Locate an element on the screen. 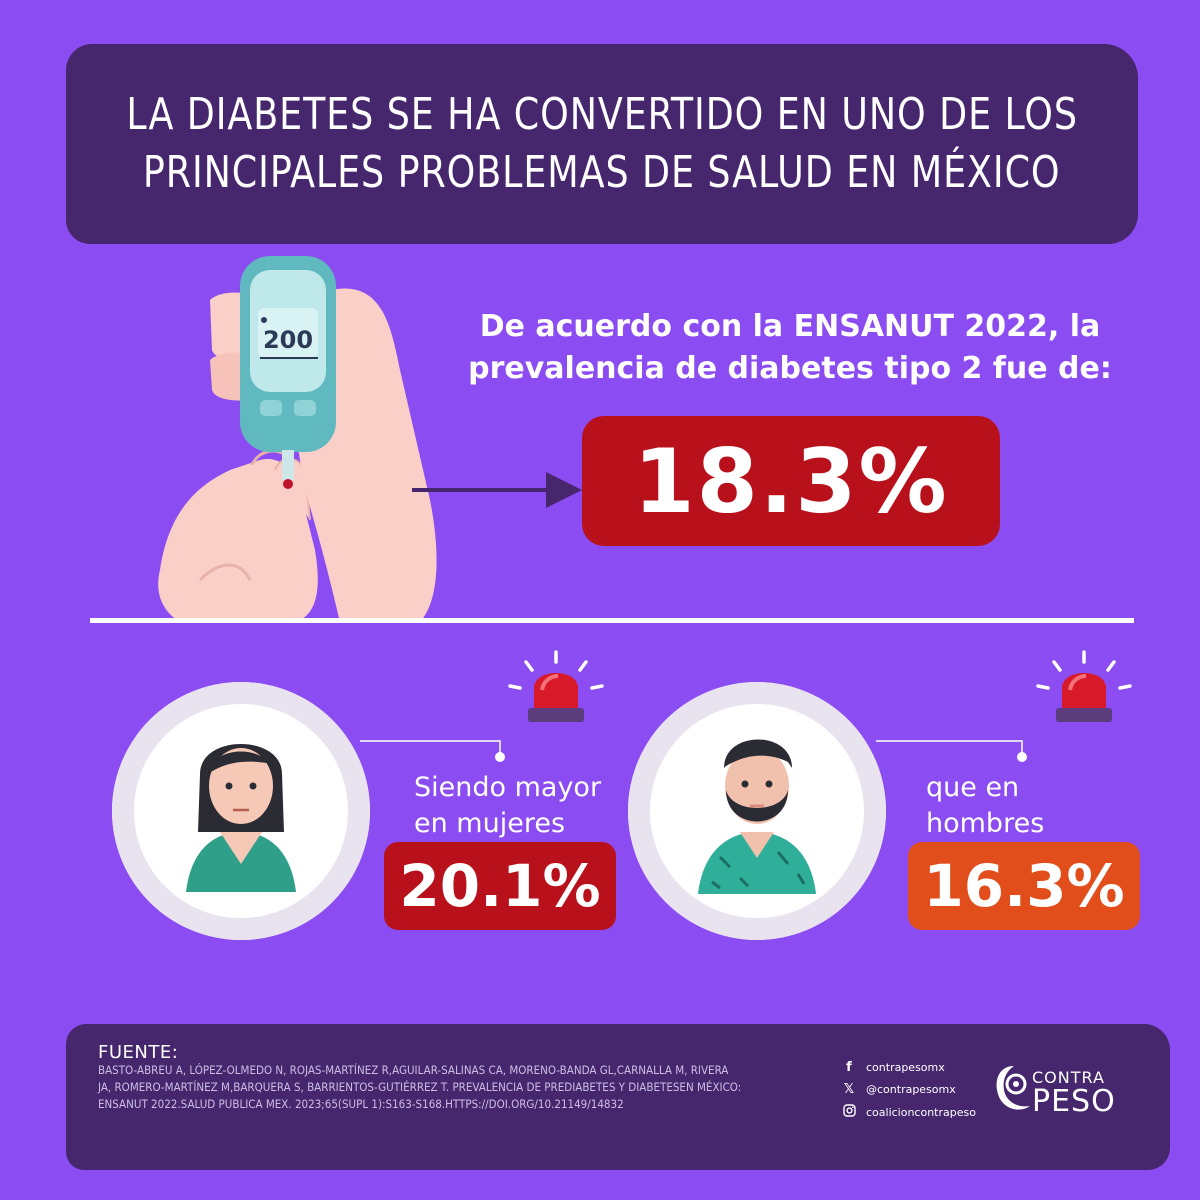  men-caption-line-1: que en is located at coordinates (973, 787).